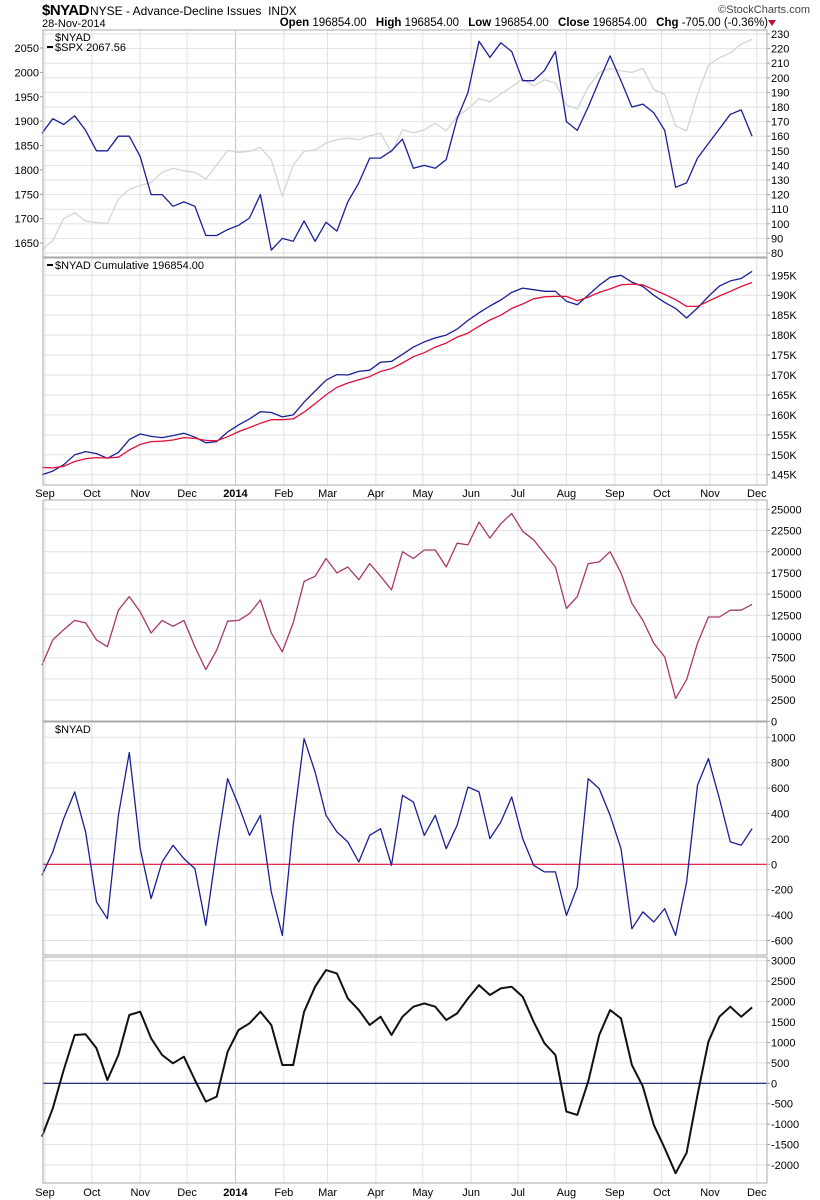  Describe the element at coordinates (27, 195) in the screenshot. I see `left-y-tick-label: 1750` at that location.